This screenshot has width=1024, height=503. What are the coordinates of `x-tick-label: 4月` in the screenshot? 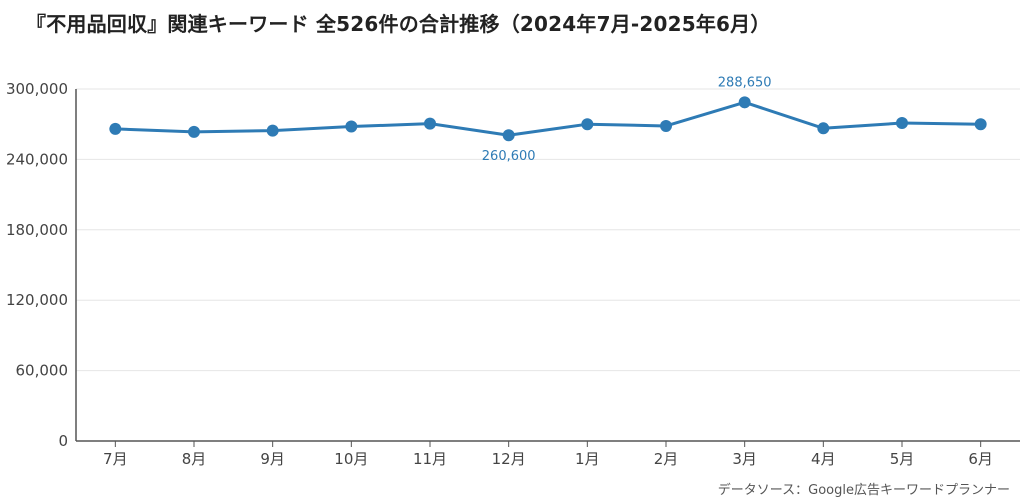 It's located at (823, 459).